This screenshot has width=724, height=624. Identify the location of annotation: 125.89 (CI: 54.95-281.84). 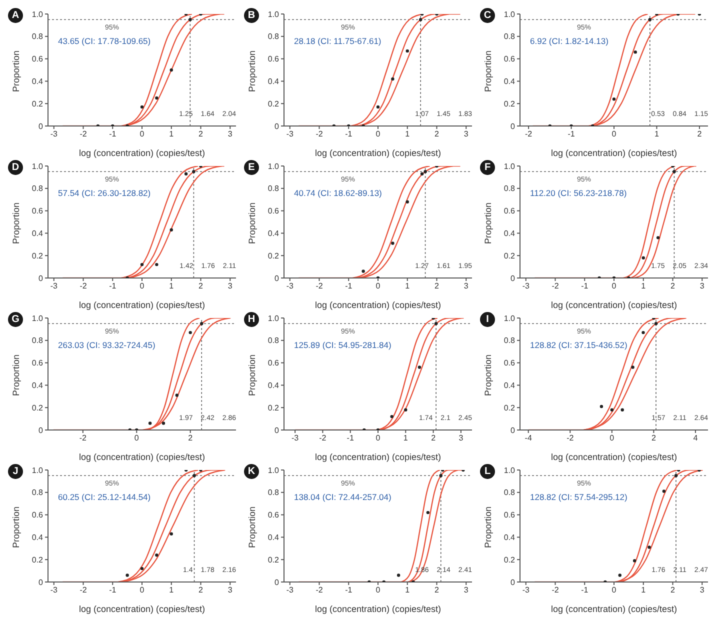
(343, 345).